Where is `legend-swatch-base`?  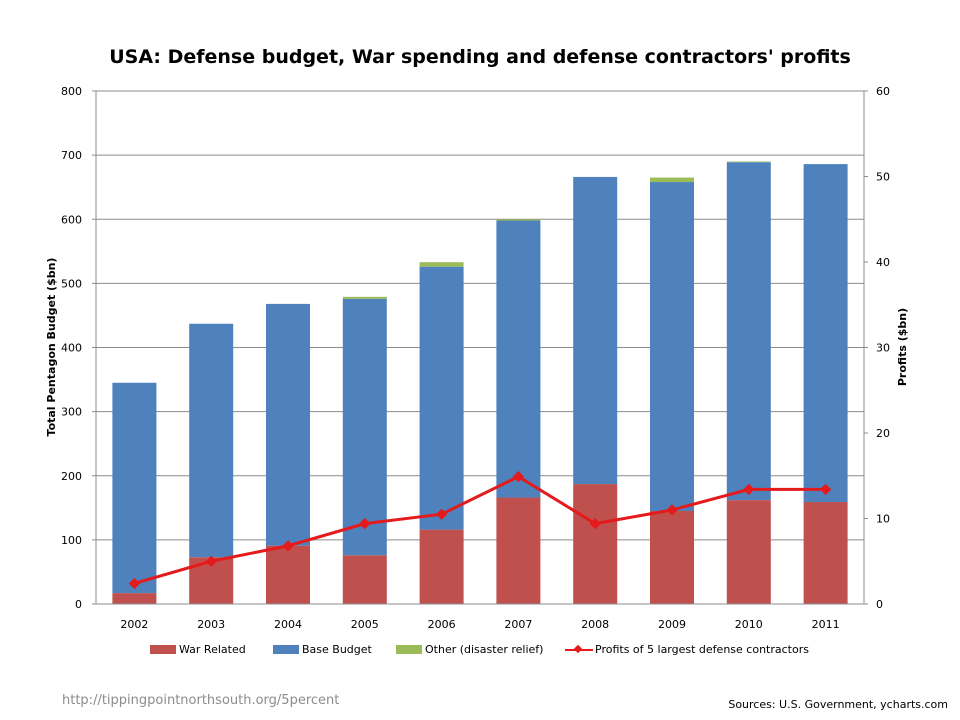 legend-swatch-base is located at coordinates (286, 649).